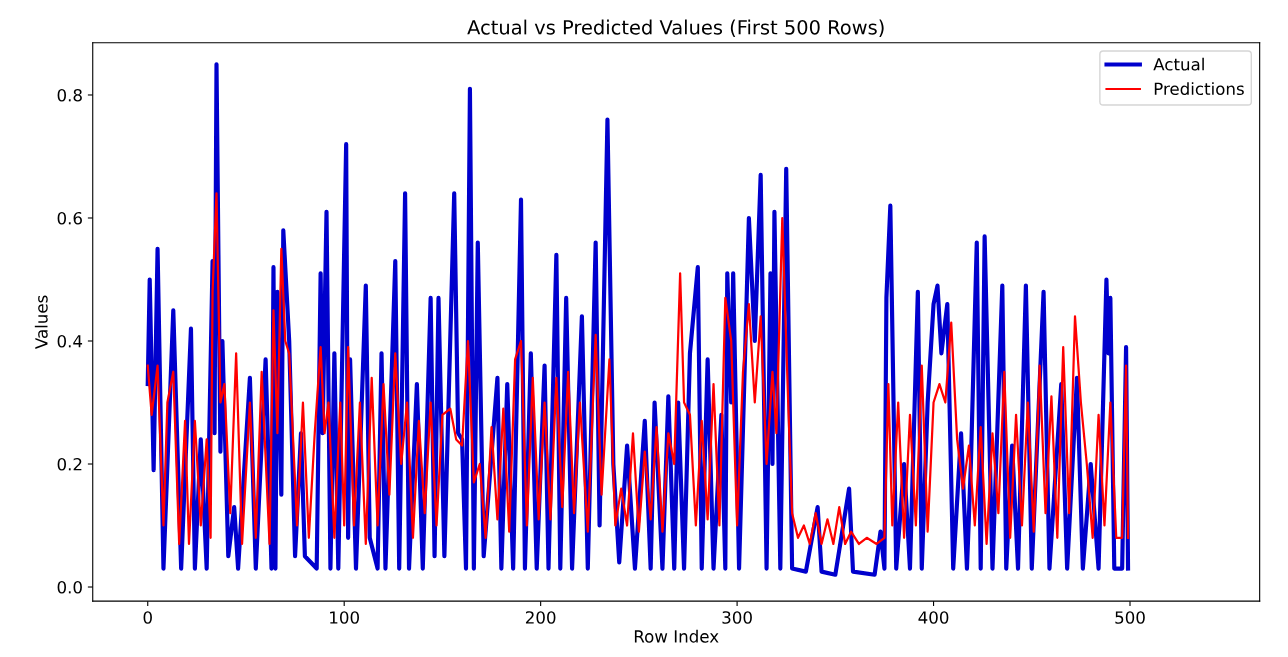 The width and height of the screenshot is (1288, 657). Describe the element at coordinates (41, 322) in the screenshot. I see `y-axis-title: Values` at that location.